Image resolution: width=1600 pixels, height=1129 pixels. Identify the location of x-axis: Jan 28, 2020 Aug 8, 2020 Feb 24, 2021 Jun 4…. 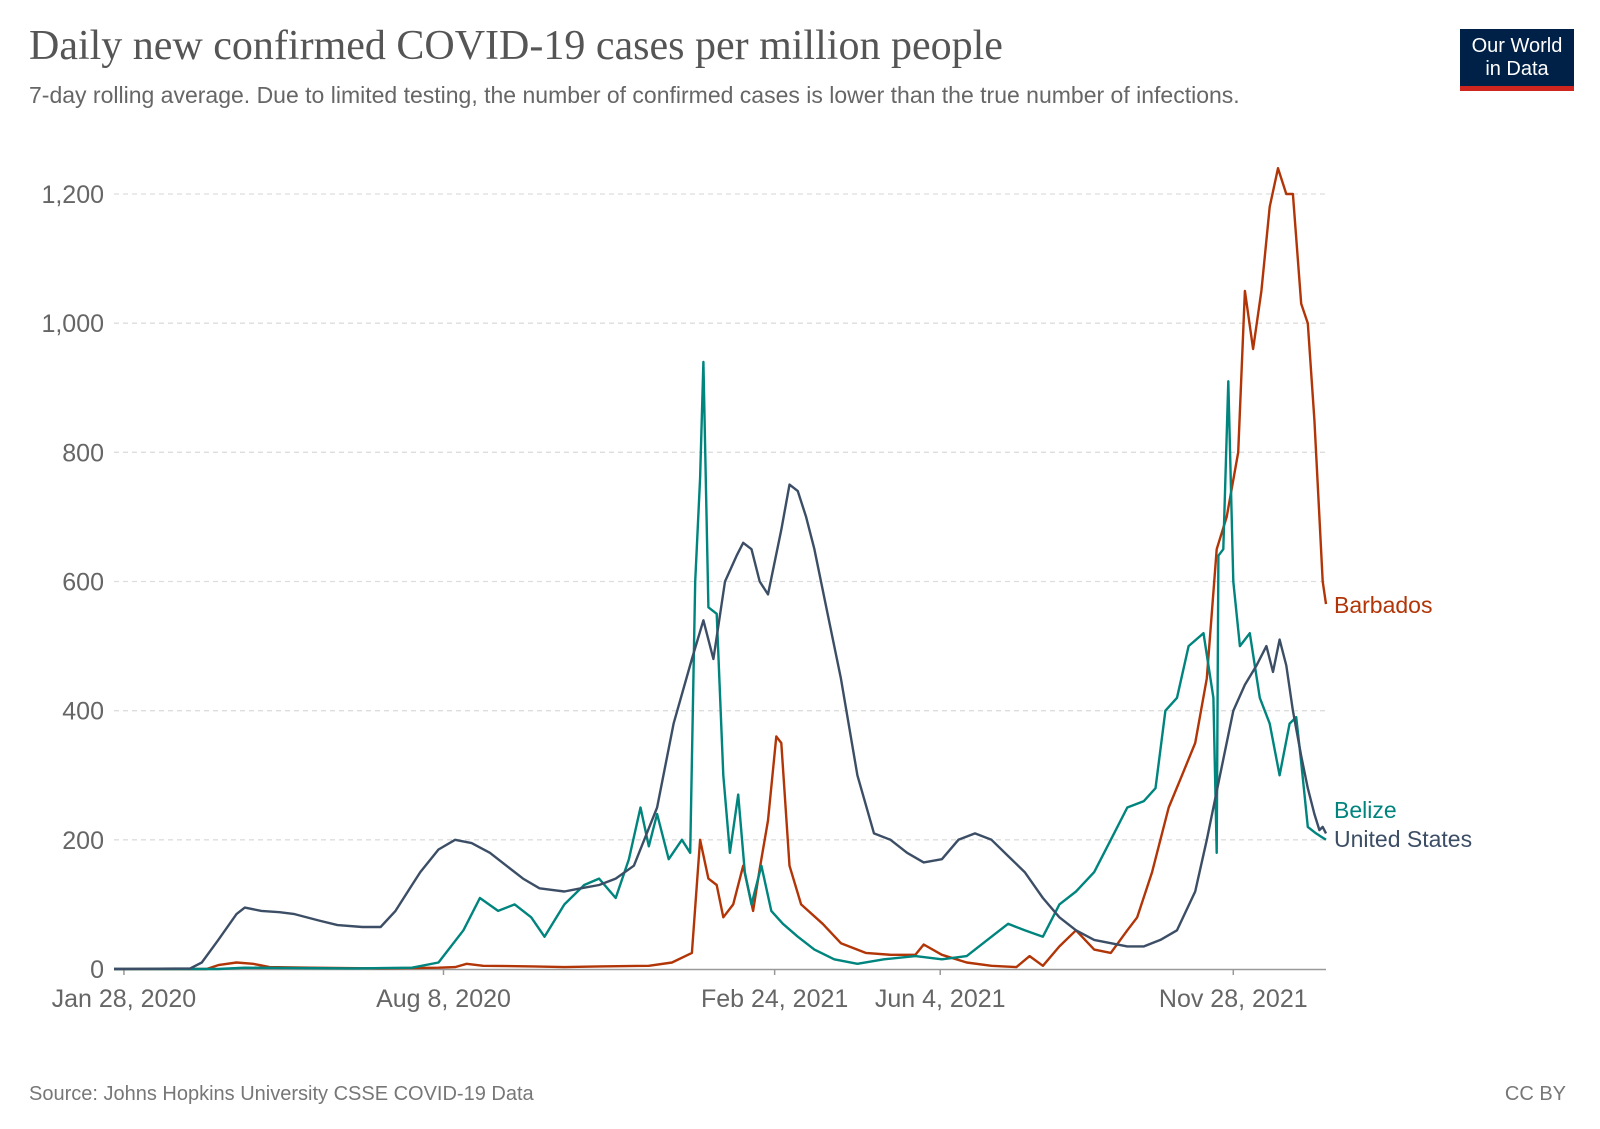
(689, 990).